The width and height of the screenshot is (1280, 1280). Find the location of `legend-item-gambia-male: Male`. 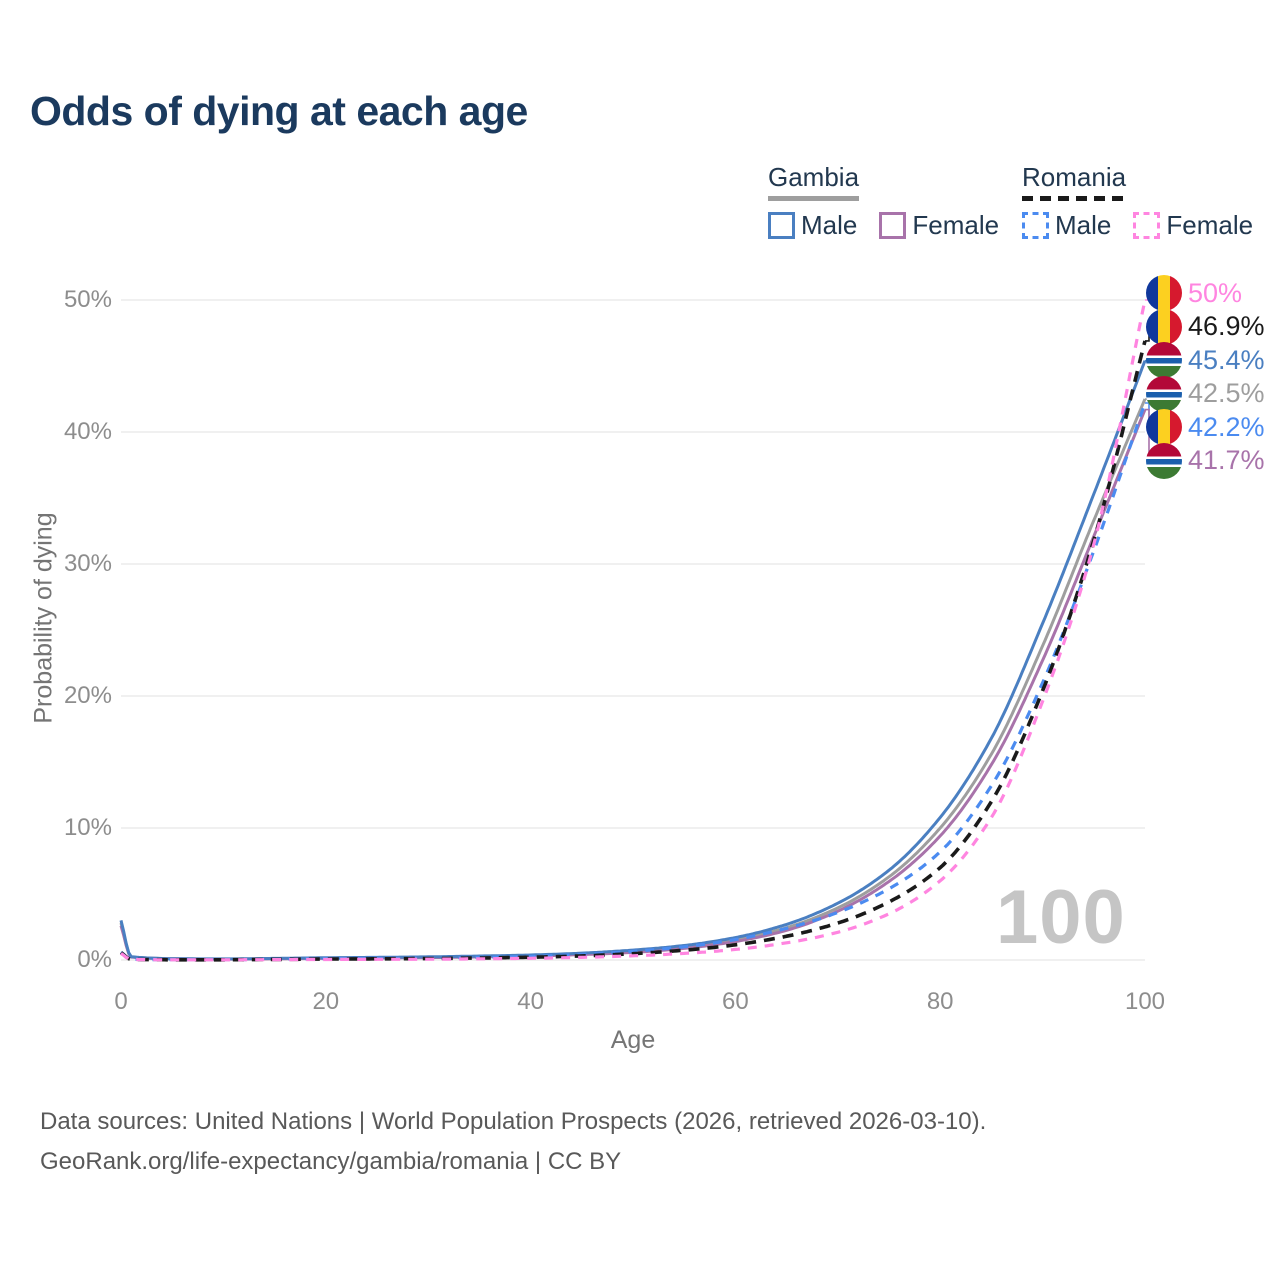

legend-item-gambia-male: Male is located at coordinates (812, 225).